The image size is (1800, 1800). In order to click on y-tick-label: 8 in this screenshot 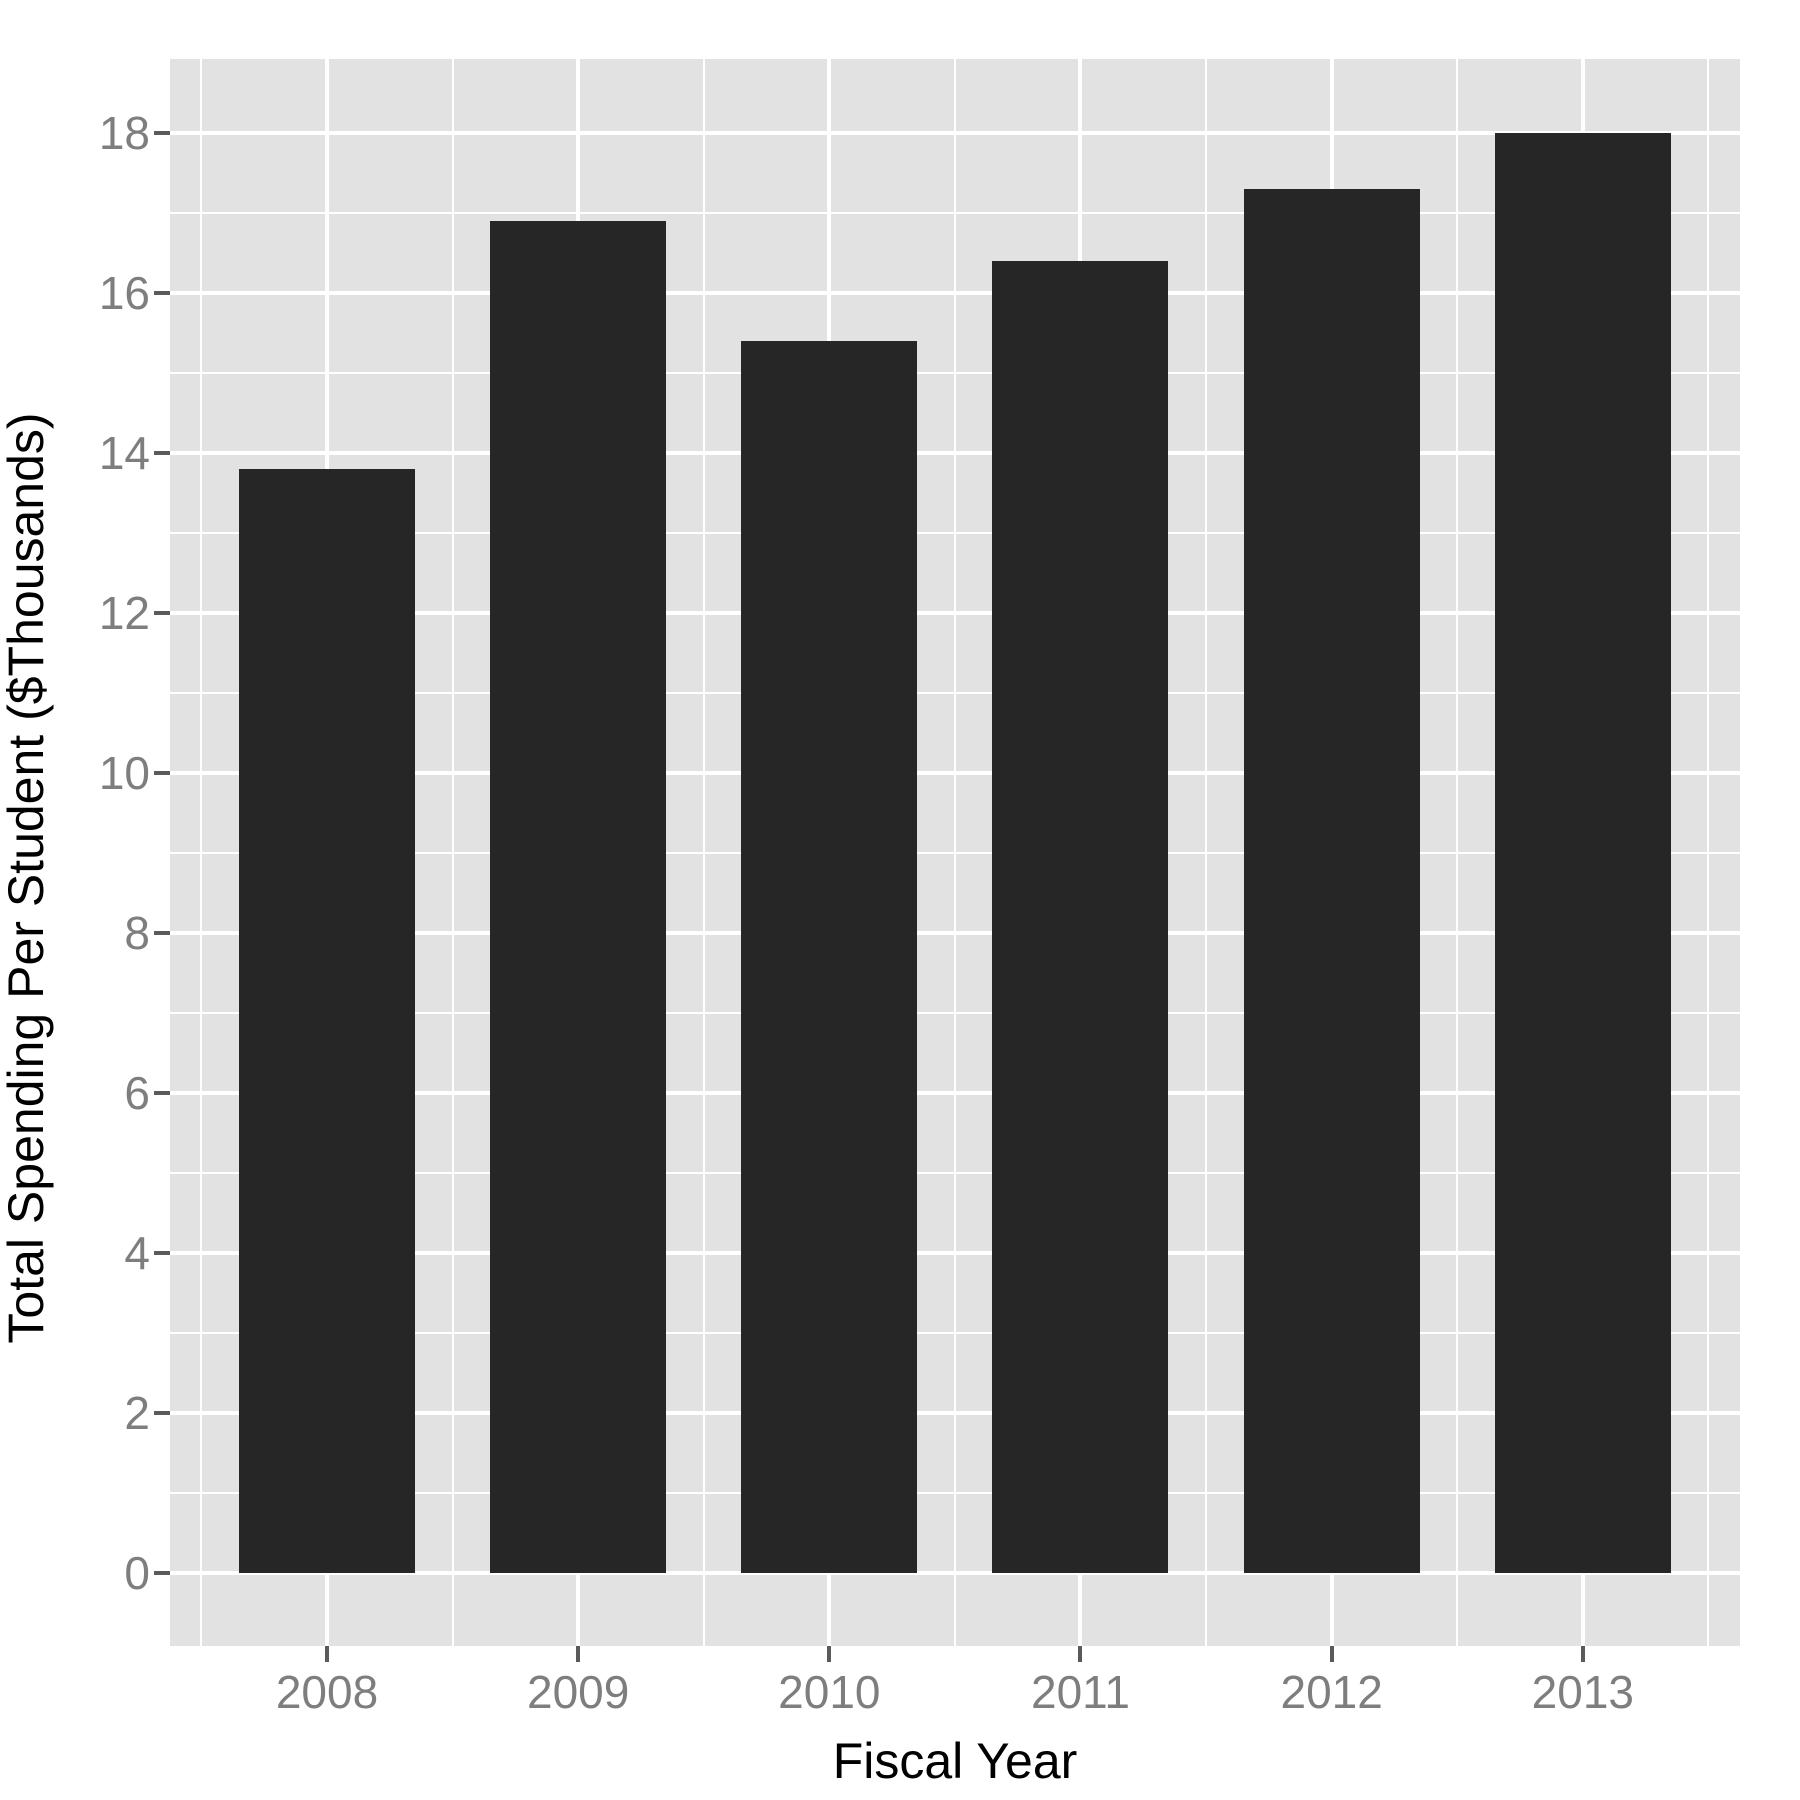, I will do `click(137, 933)`.